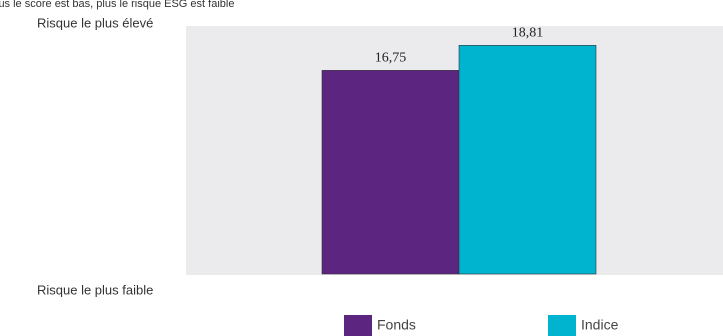 Image resolution: width=723 pixels, height=336 pixels. What do you see at coordinates (528, 33) in the screenshot?
I see `data-label: 18,81` at bounding box center [528, 33].